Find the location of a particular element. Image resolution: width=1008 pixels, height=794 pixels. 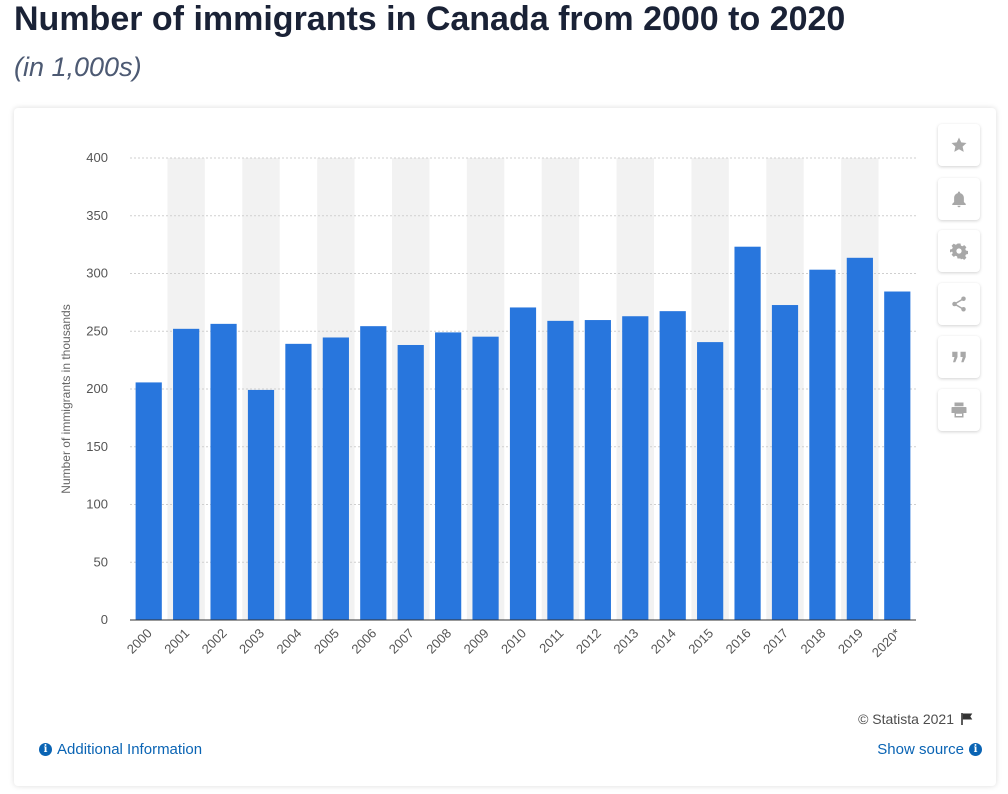

y-tick-label: 0 is located at coordinates (104, 619).